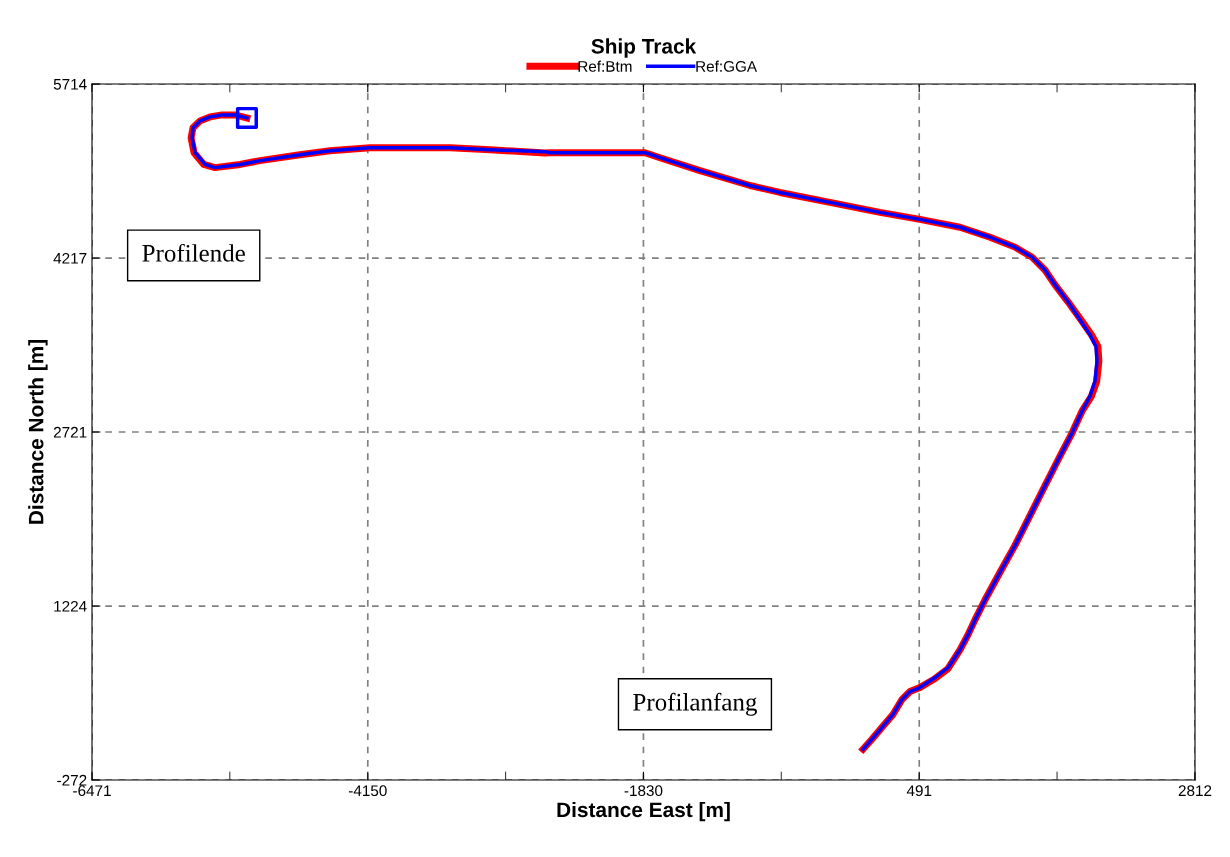 Image resolution: width=1230 pixels, height=857 pixels. I want to click on x-tick-label: -4150, so click(367, 791).